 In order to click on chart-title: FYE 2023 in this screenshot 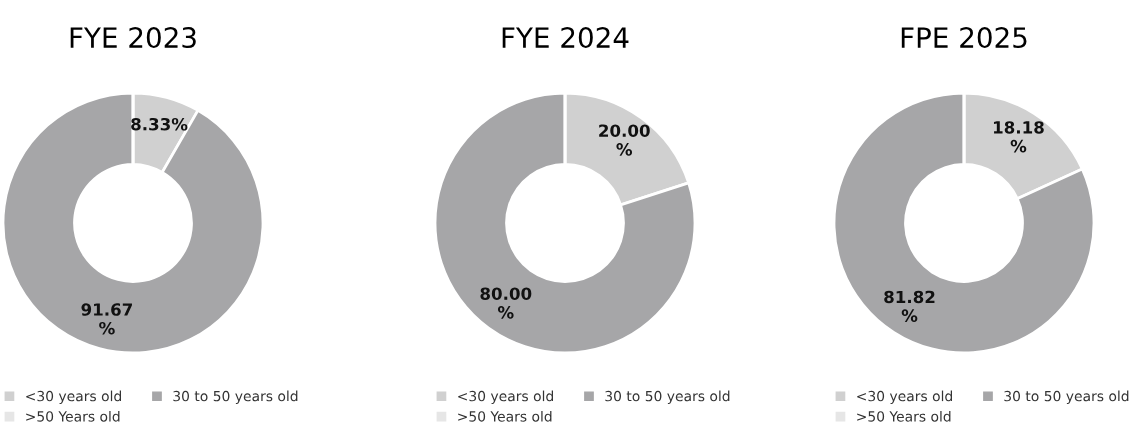, I will do `click(133, 38)`.